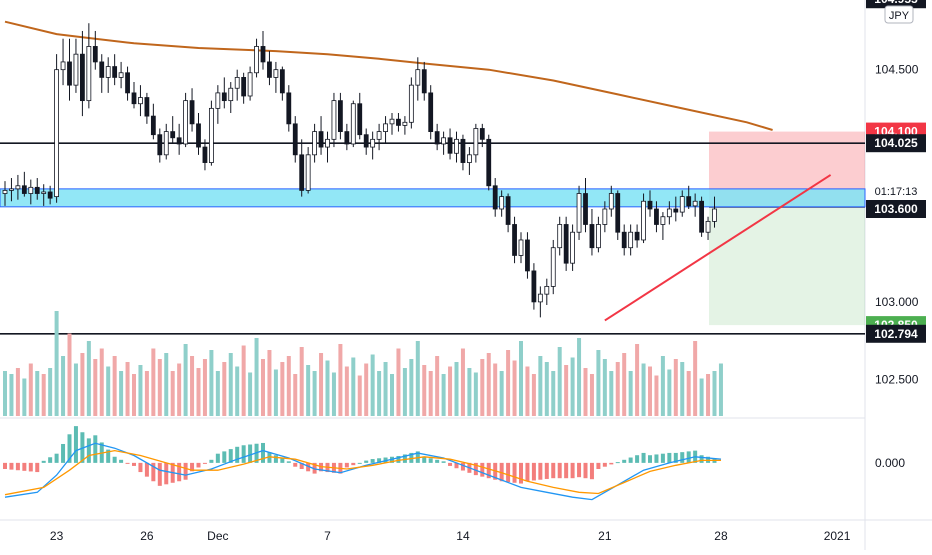 This screenshot has width=932, height=555. I want to click on price-label-text-3: 103.600, so click(896, 209).